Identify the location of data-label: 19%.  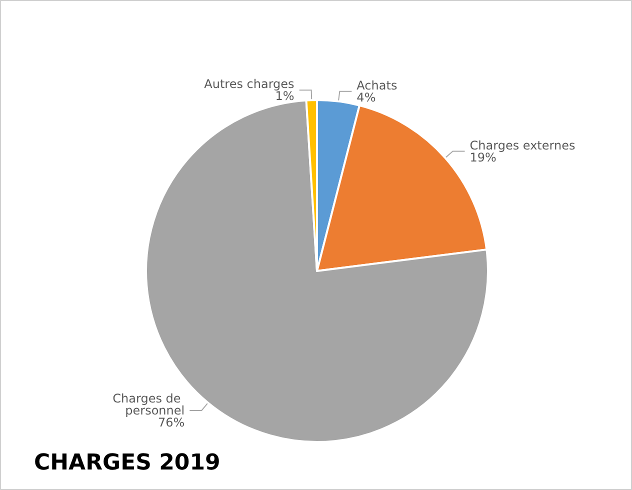
(483, 157).